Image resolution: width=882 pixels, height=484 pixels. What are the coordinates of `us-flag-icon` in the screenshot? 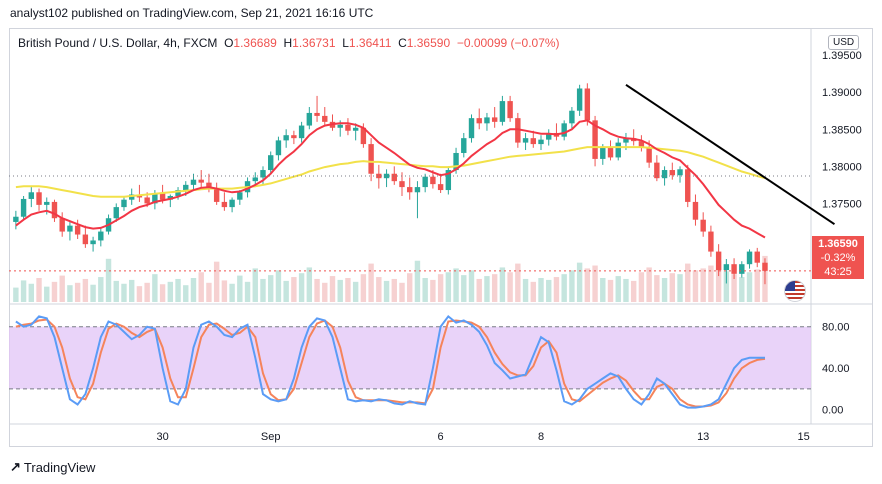 It's located at (795, 291).